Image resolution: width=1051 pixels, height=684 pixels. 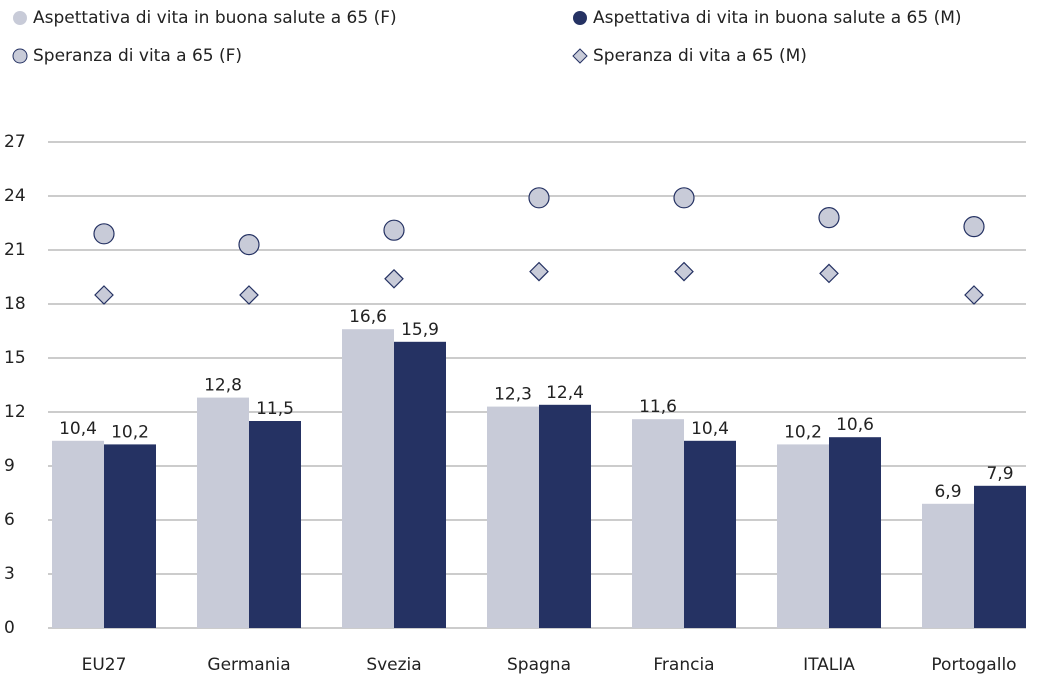 I want to click on x-tick-label: Francia, so click(x=683, y=665).